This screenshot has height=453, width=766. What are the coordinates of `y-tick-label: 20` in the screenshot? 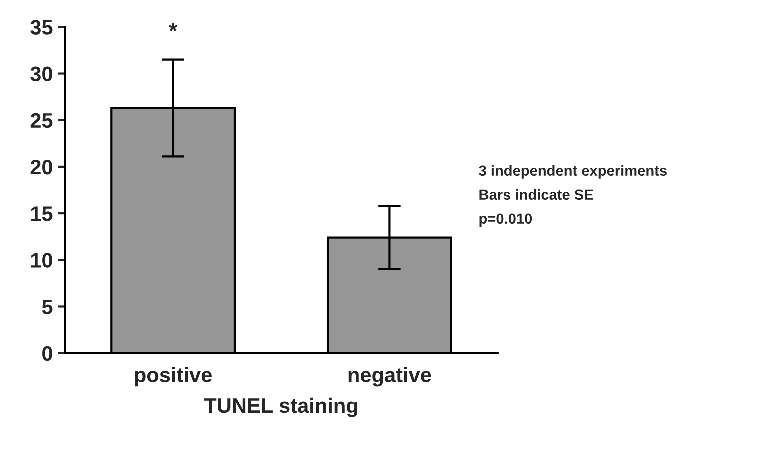 It's located at (41, 167).